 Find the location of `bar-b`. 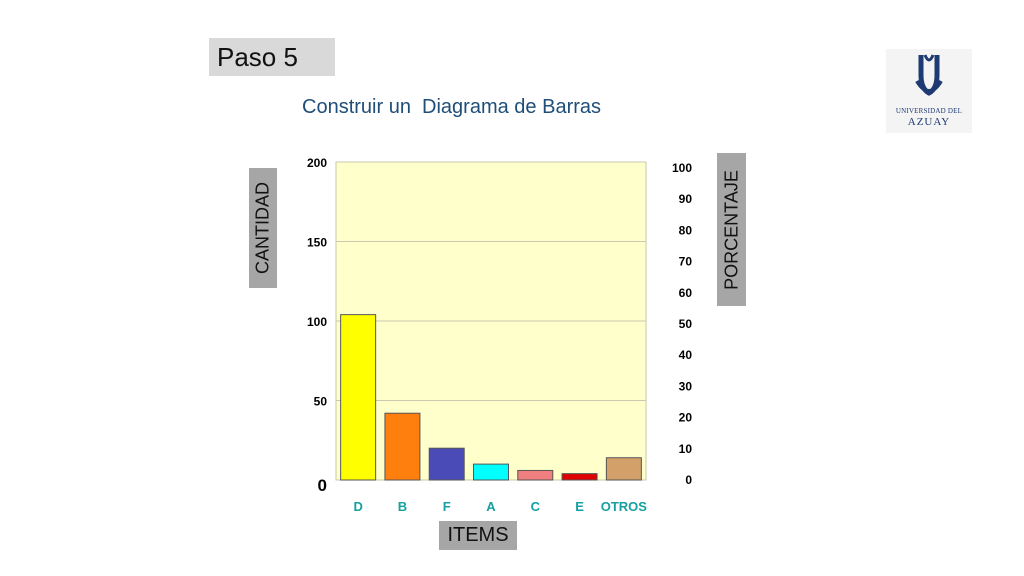

bar-b is located at coordinates (402, 446).